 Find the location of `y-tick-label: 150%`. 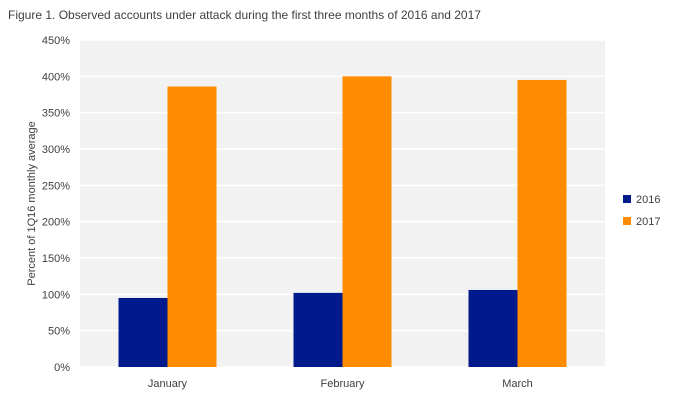

y-tick-label: 150% is located at coordinates (56, 259).